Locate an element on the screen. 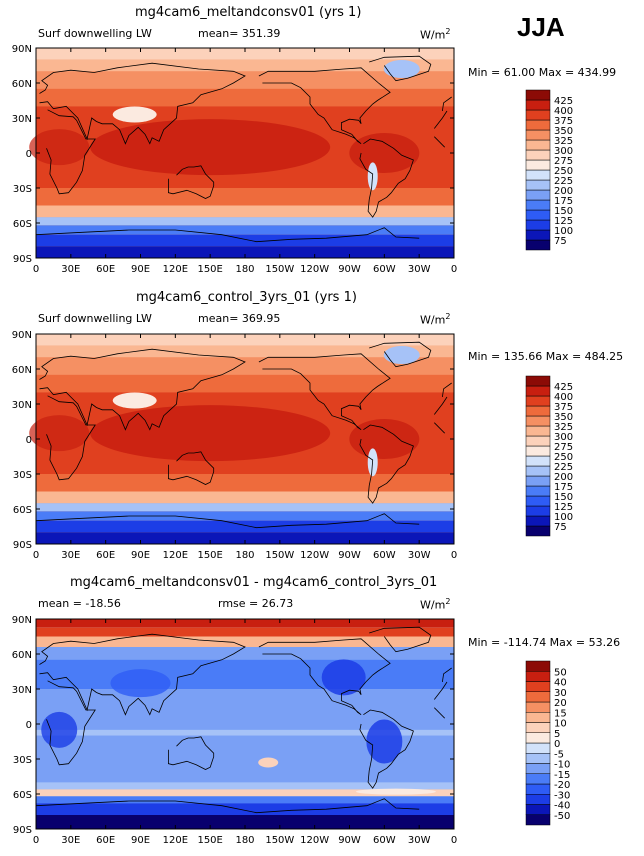  panel2-units-label: W/m2 is located at coordinates (435, 319).